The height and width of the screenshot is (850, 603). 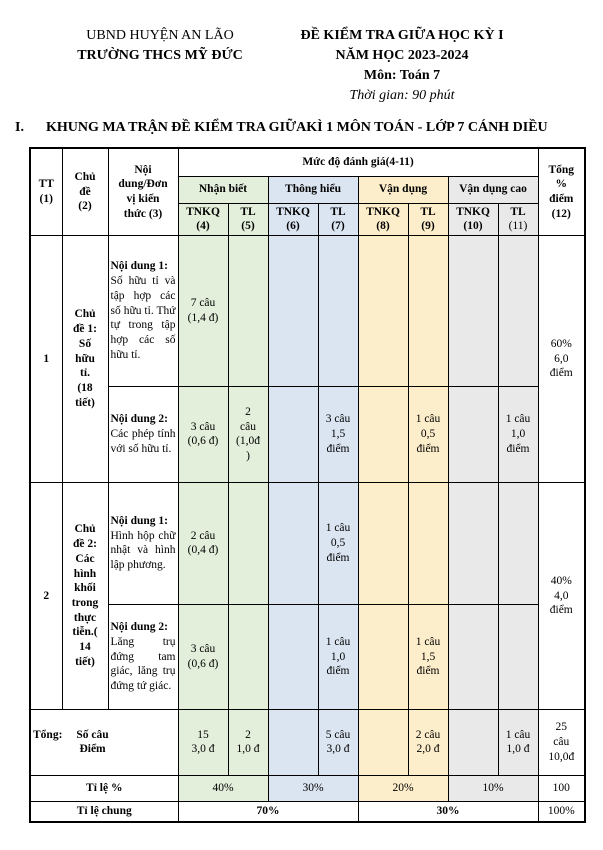 What do you see at coordinates (338, 656) in the screenshot?
I see `cell-thonghieu-tl: 1 câu 1,0 điểm` at bounding box center [338, 656].